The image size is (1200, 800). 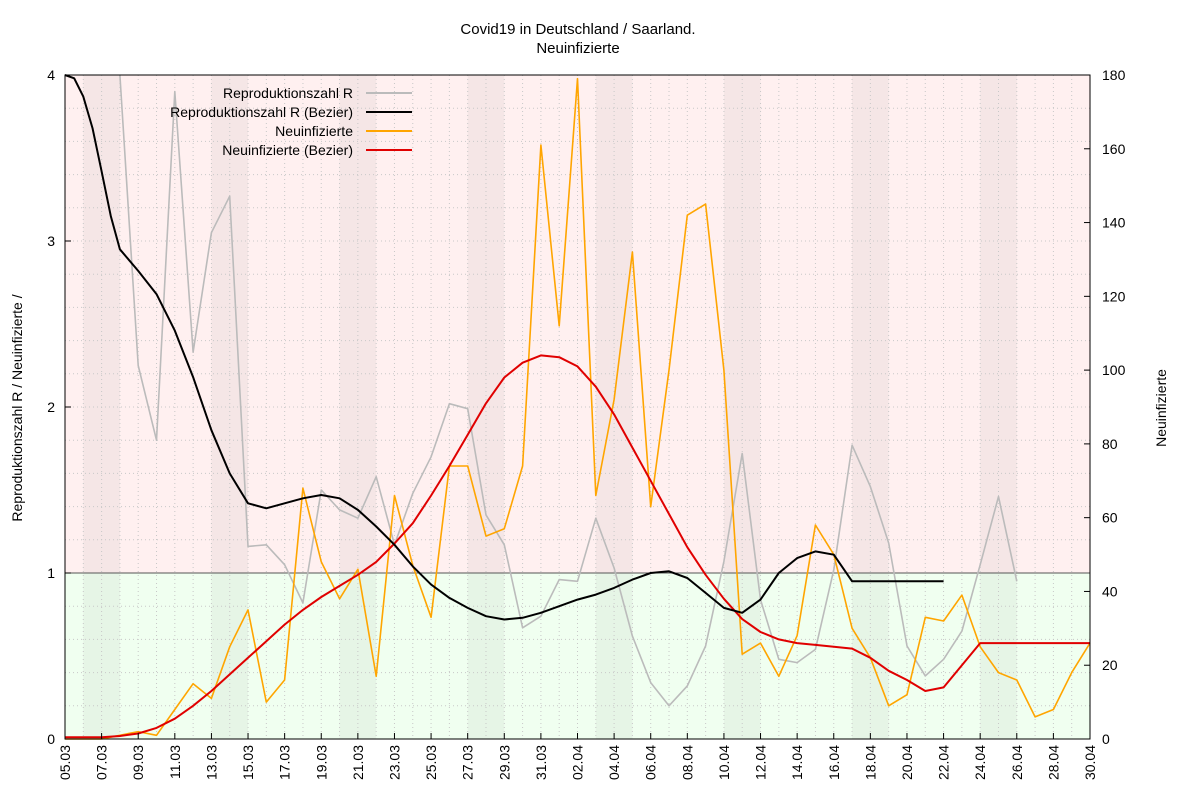 I want to click on y-tick-label: 0, so click(x=51, y=739).